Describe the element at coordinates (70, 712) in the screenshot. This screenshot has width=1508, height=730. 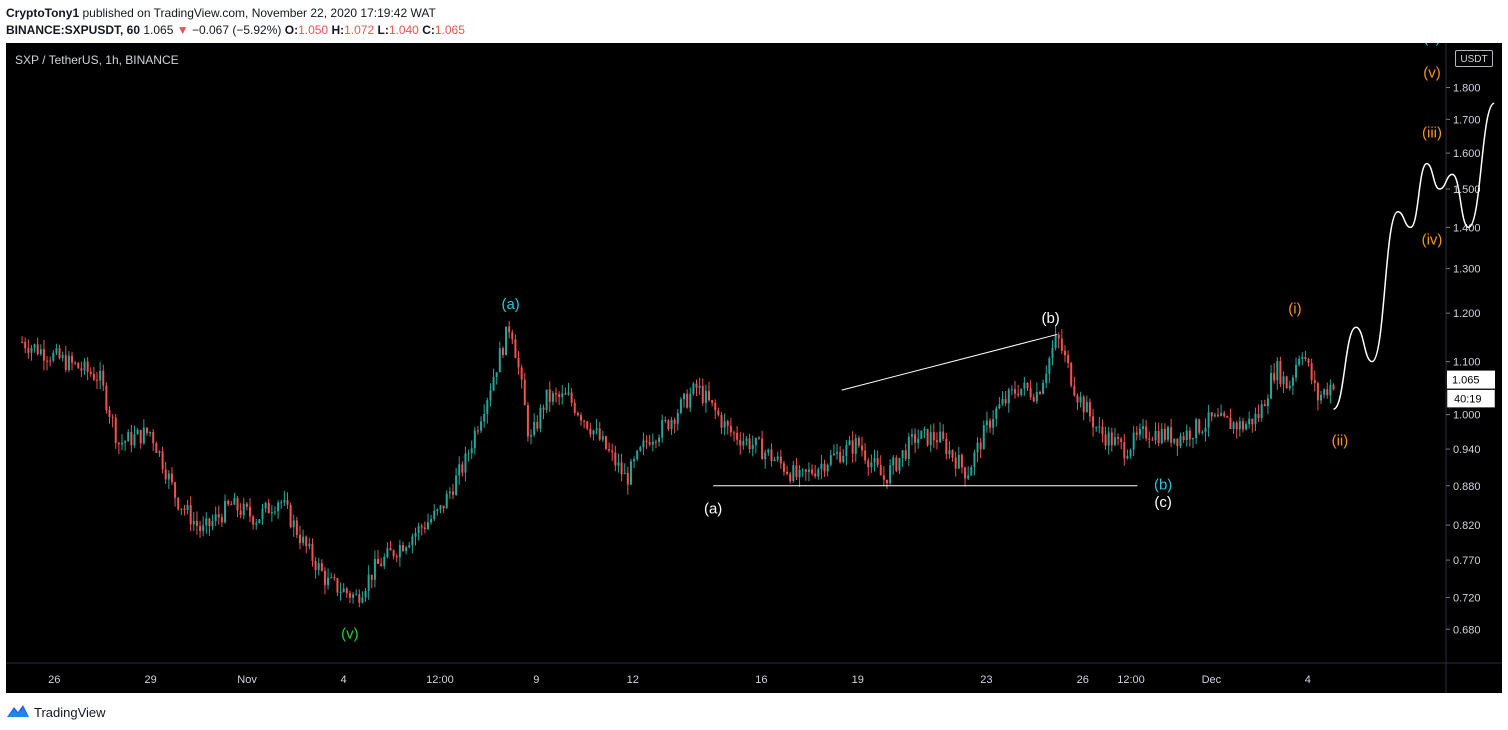
I see `tradingview-brand: TradingView` at that location.